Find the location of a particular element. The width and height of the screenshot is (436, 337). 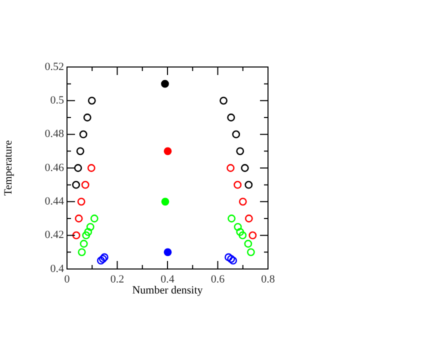

x-tick-label: 0.2 is located at coordinates (117, 279).